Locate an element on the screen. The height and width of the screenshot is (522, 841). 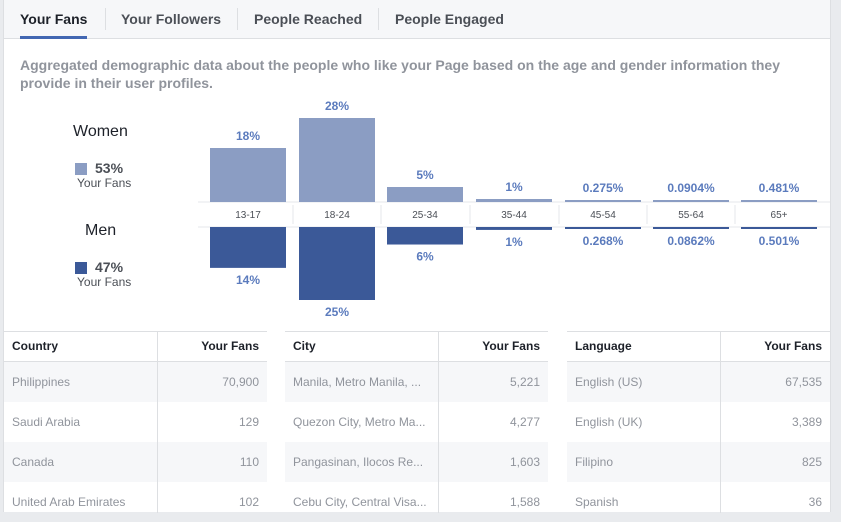
men-label-55-64: 0.0862% is located at coordinates (691, 241).